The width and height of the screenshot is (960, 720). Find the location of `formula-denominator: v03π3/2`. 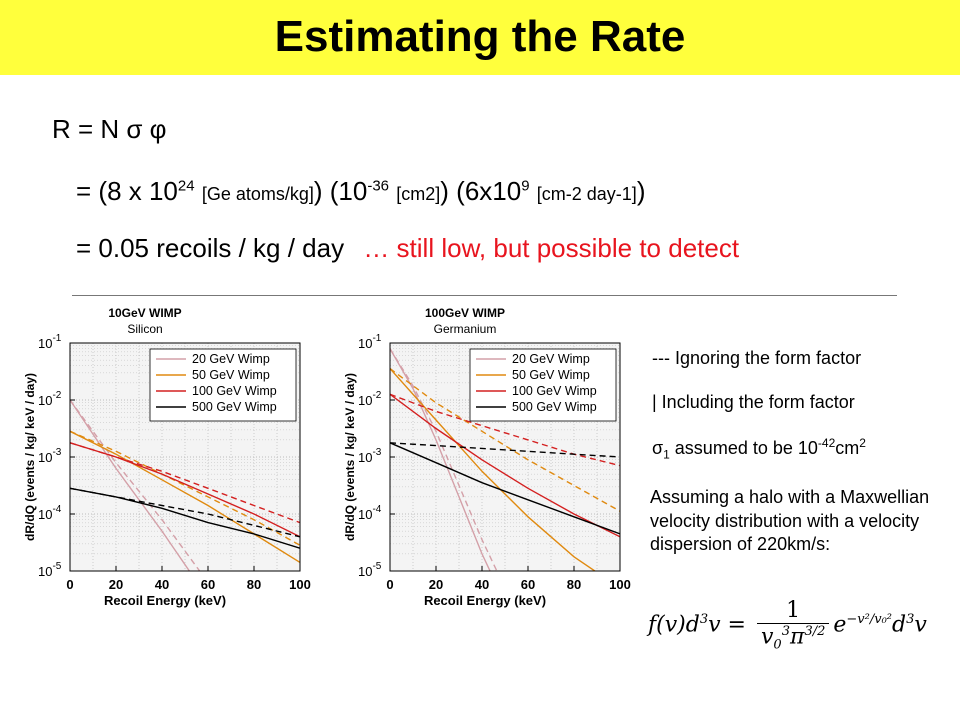

formula-denominator: v03π3/2 is located at coordinates (793, 638).